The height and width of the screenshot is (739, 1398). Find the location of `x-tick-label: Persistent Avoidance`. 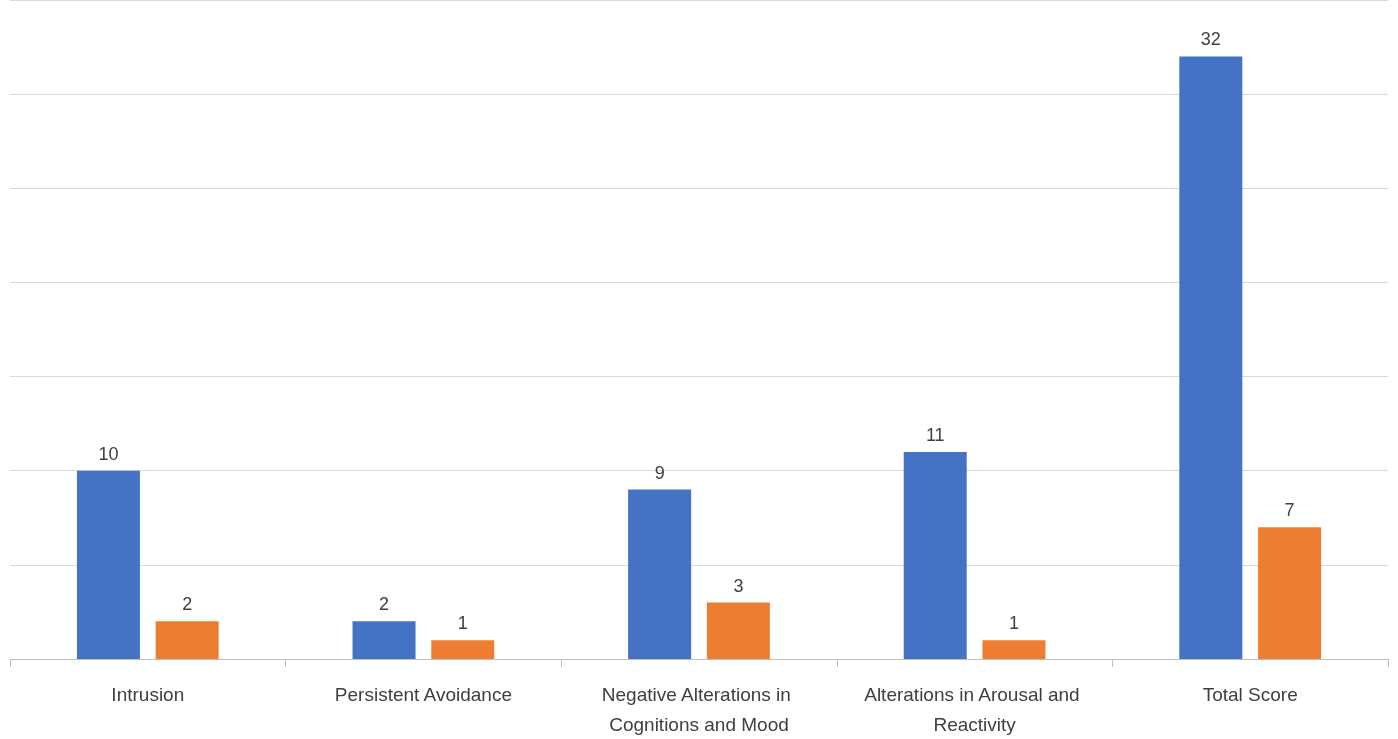

x-tick-label: Persistent Avoidance is located at coordinates (423, 694).